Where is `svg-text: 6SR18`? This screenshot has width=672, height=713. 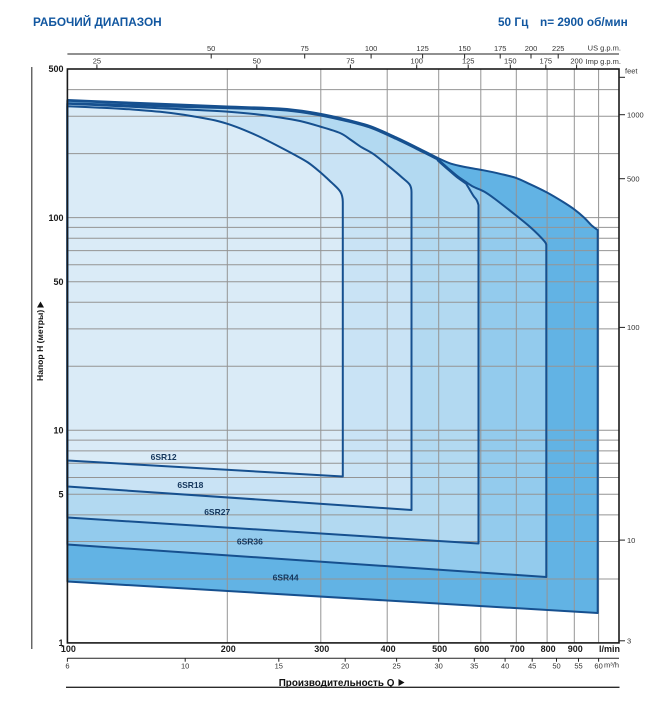 svg-text: 6SR18 is located at coordinates (190, 485).